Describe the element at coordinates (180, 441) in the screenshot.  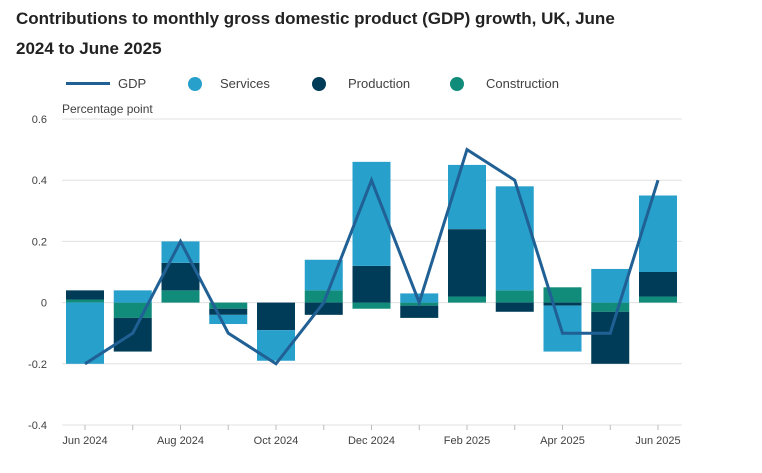
I see `x-tick-label: Aug 2024` at that location.